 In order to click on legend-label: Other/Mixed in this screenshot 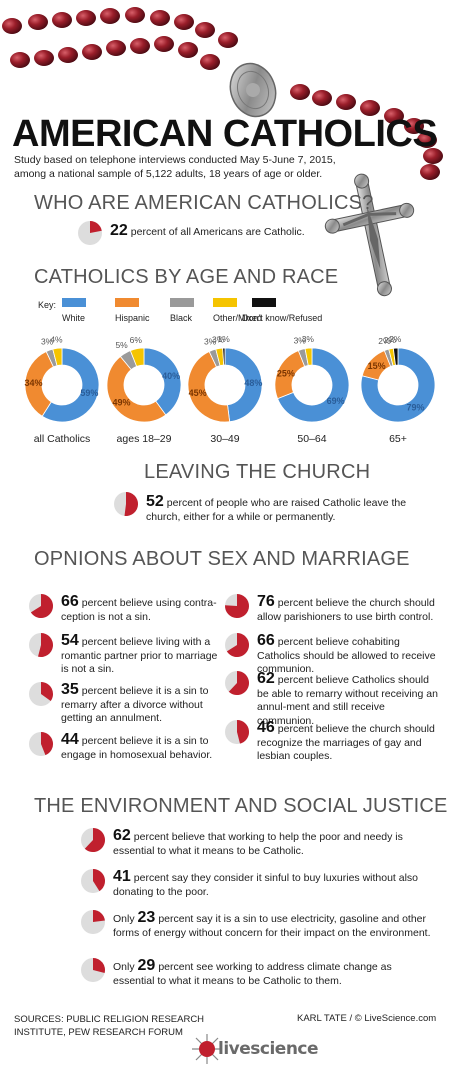, I will do `click(238, 318)`.